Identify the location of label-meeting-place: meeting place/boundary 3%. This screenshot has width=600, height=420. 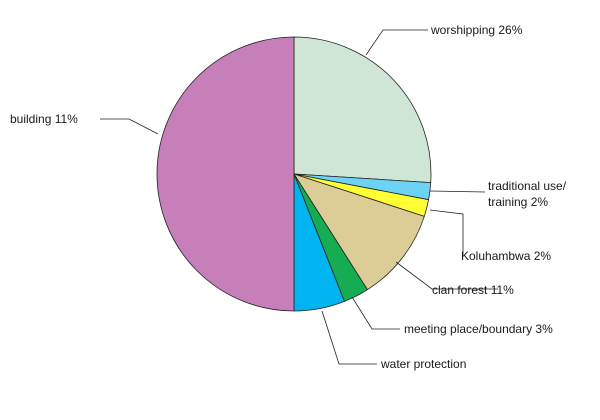
(478, 329).